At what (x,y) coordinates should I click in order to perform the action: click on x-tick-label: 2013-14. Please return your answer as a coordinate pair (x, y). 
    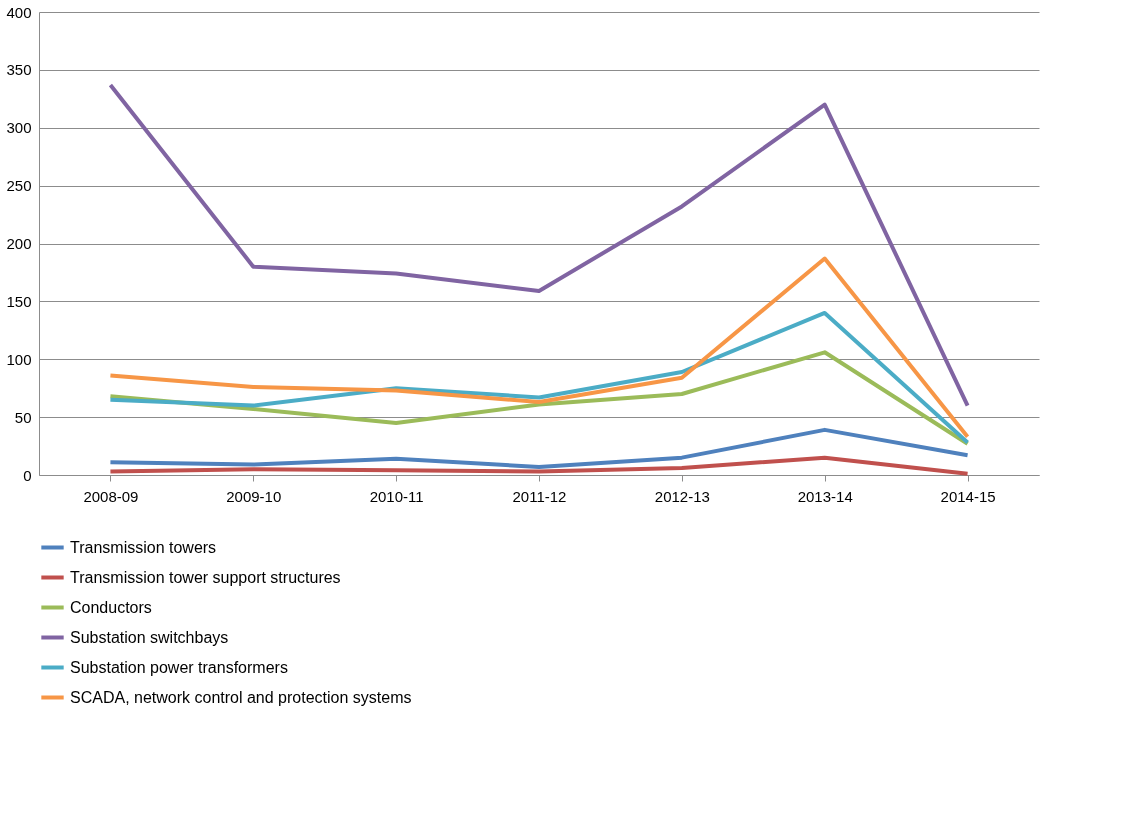
    Looking at the image, I should click on (825, 496).